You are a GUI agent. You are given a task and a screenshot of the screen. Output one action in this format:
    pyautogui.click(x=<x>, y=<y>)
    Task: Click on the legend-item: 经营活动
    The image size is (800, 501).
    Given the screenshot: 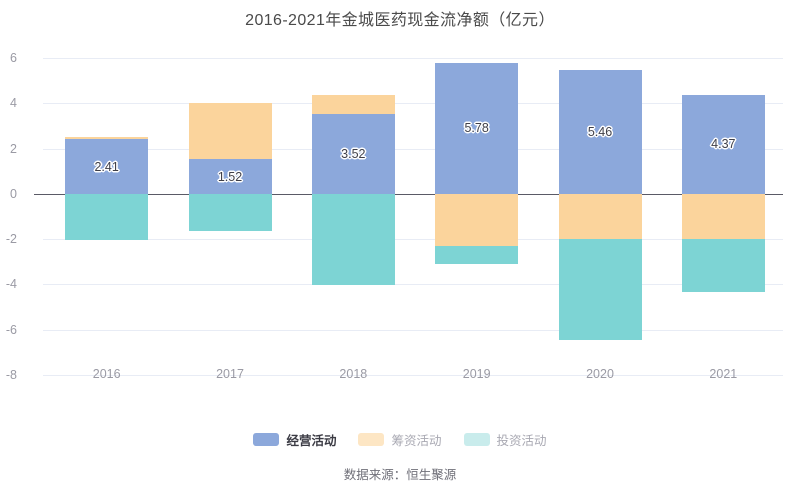 What is the action you would take?
    pyautogui.click(x=294, y=439)
    